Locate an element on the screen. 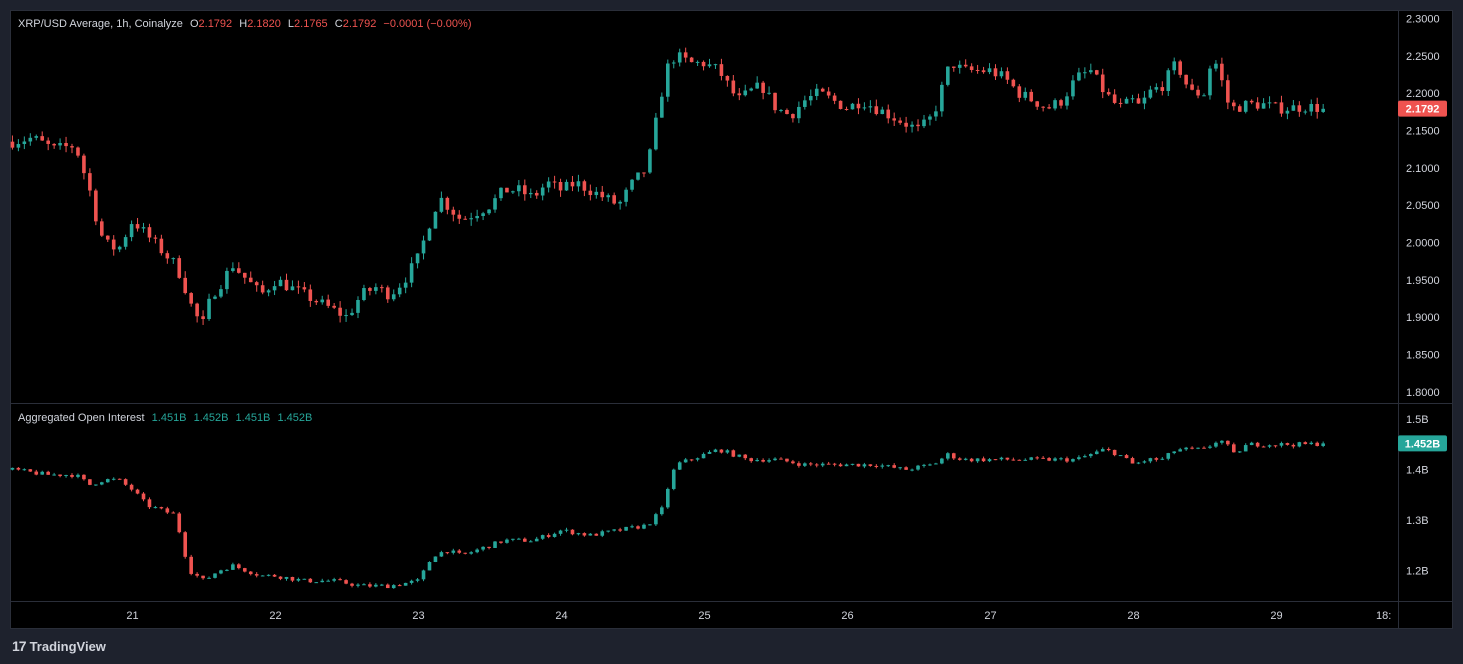  oi-axis-tick: 1.4B is located at coordinates (1417, 471).